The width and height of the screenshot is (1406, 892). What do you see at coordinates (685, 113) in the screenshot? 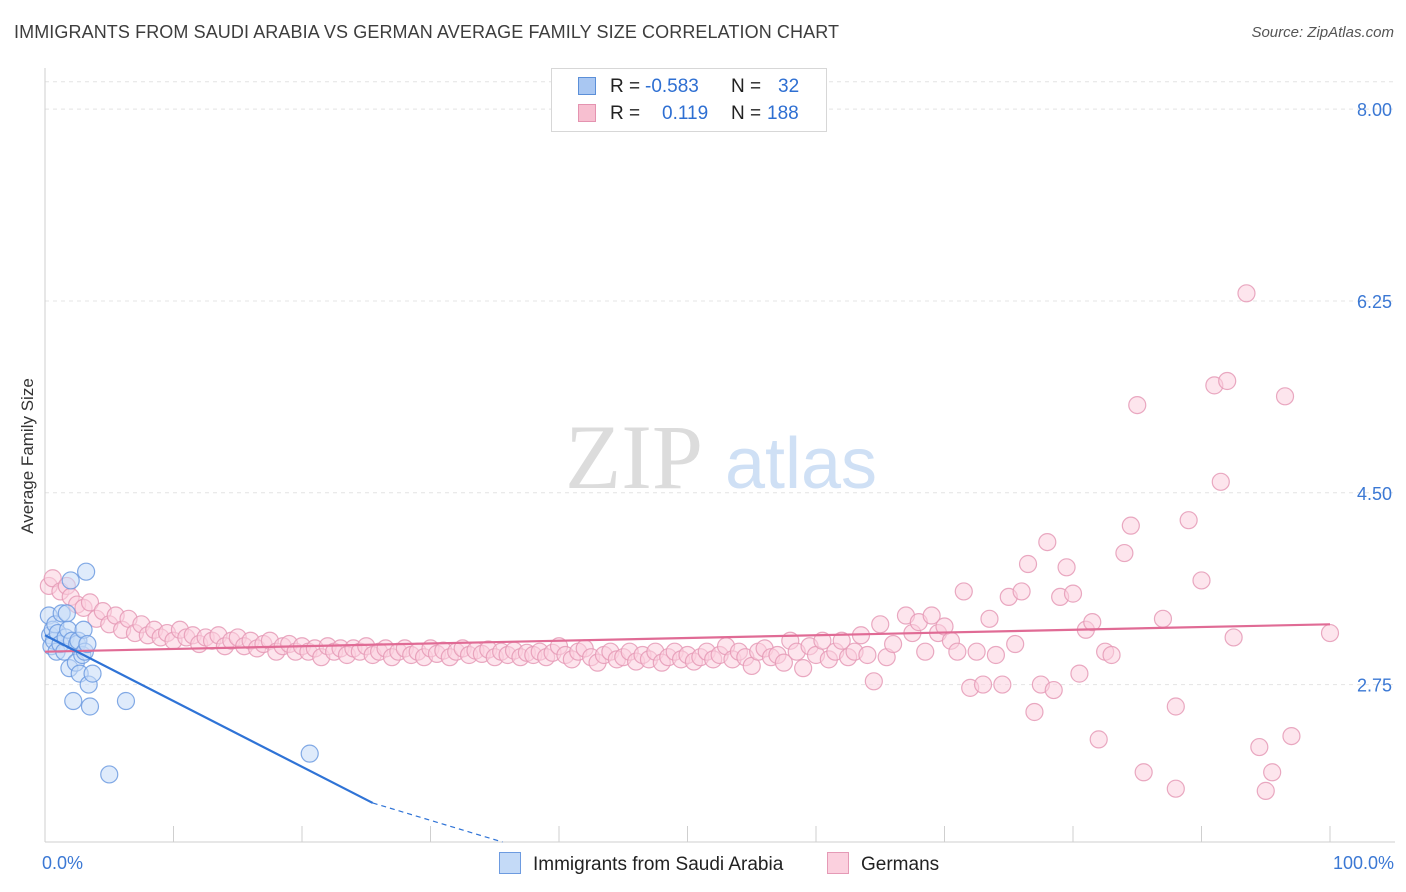
I see `legend-r-value: 0.119` at bounding box center [685, 113].